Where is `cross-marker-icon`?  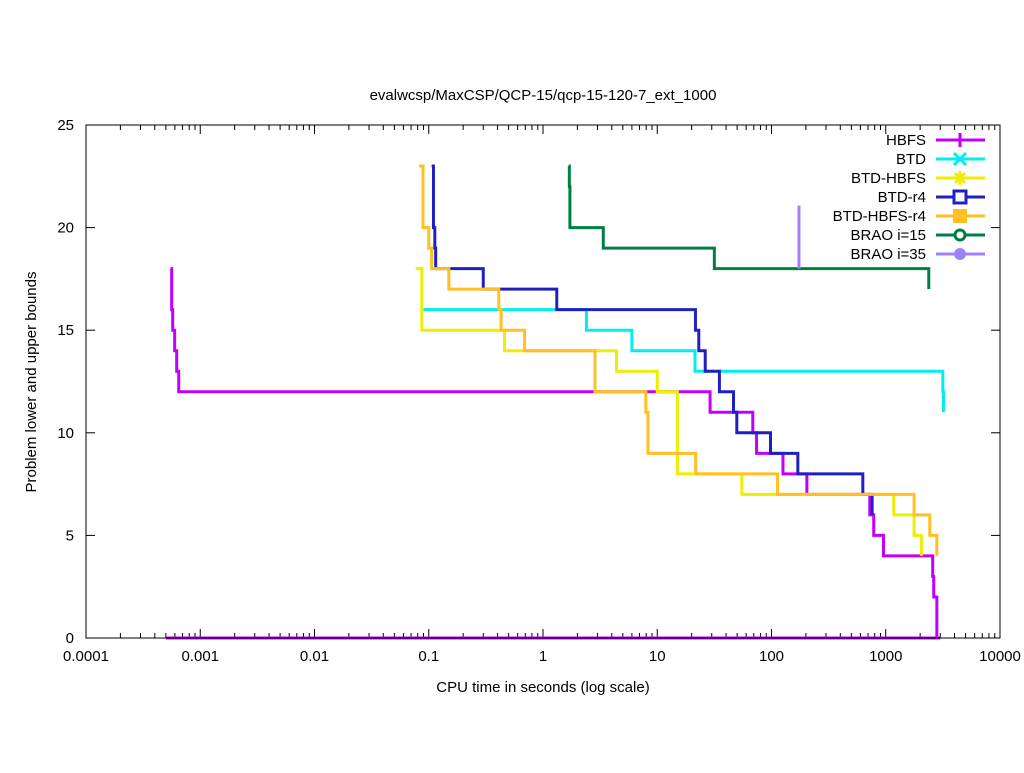
cross-marker-icon is located at coordinates (960, 159).